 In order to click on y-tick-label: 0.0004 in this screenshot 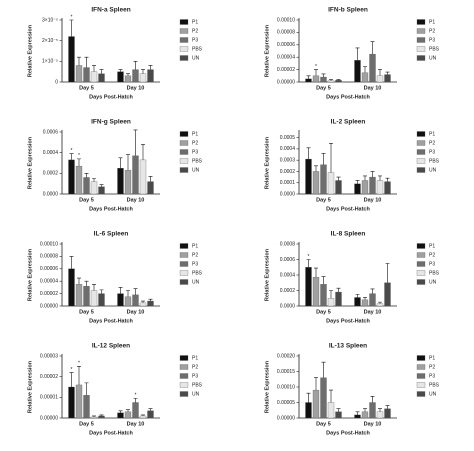, I will do `click(288, 149)`.